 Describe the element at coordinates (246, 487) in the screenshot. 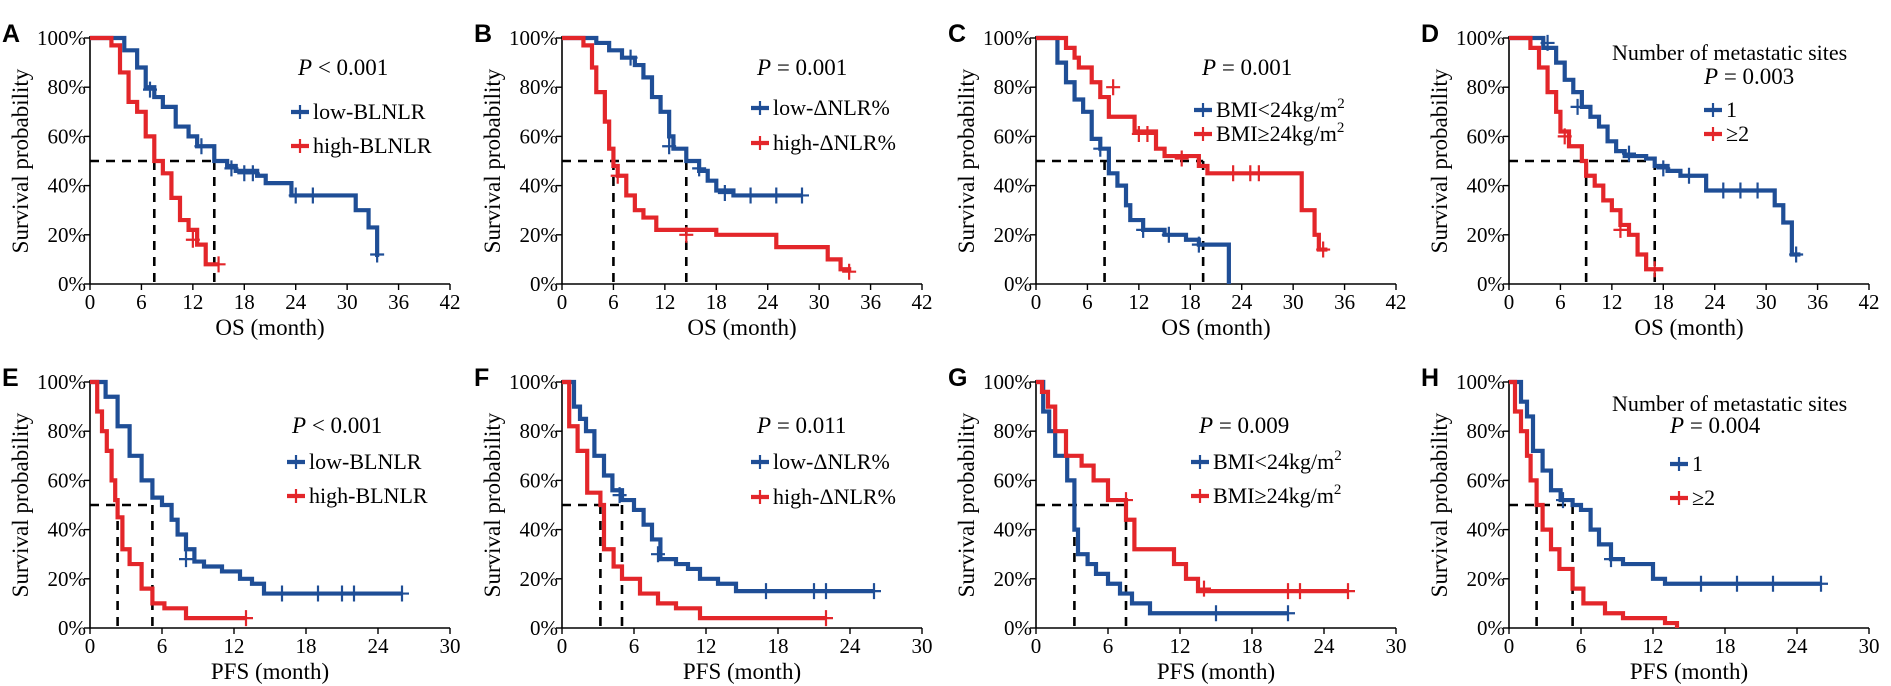

I see `km-curve-group1` at that location.